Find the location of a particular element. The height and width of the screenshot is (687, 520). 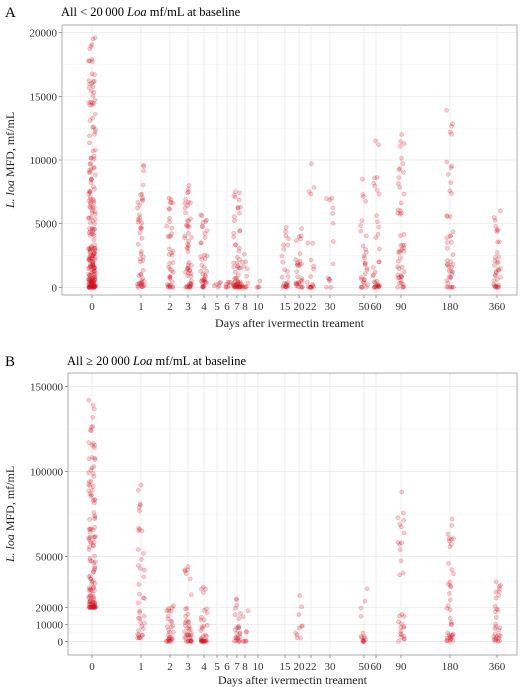

x-tick-label: 5 is located at coordinates (217, 667).